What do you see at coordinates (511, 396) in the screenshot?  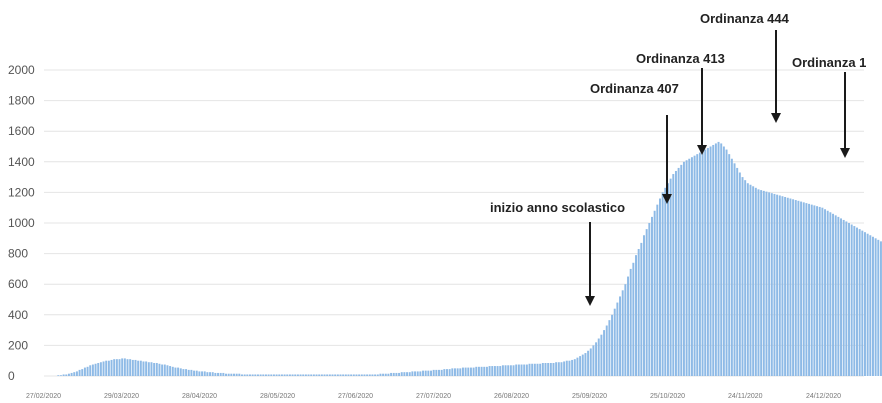 I see `x-tick-label: 26/08/2020` at bounding box center [511, 396].